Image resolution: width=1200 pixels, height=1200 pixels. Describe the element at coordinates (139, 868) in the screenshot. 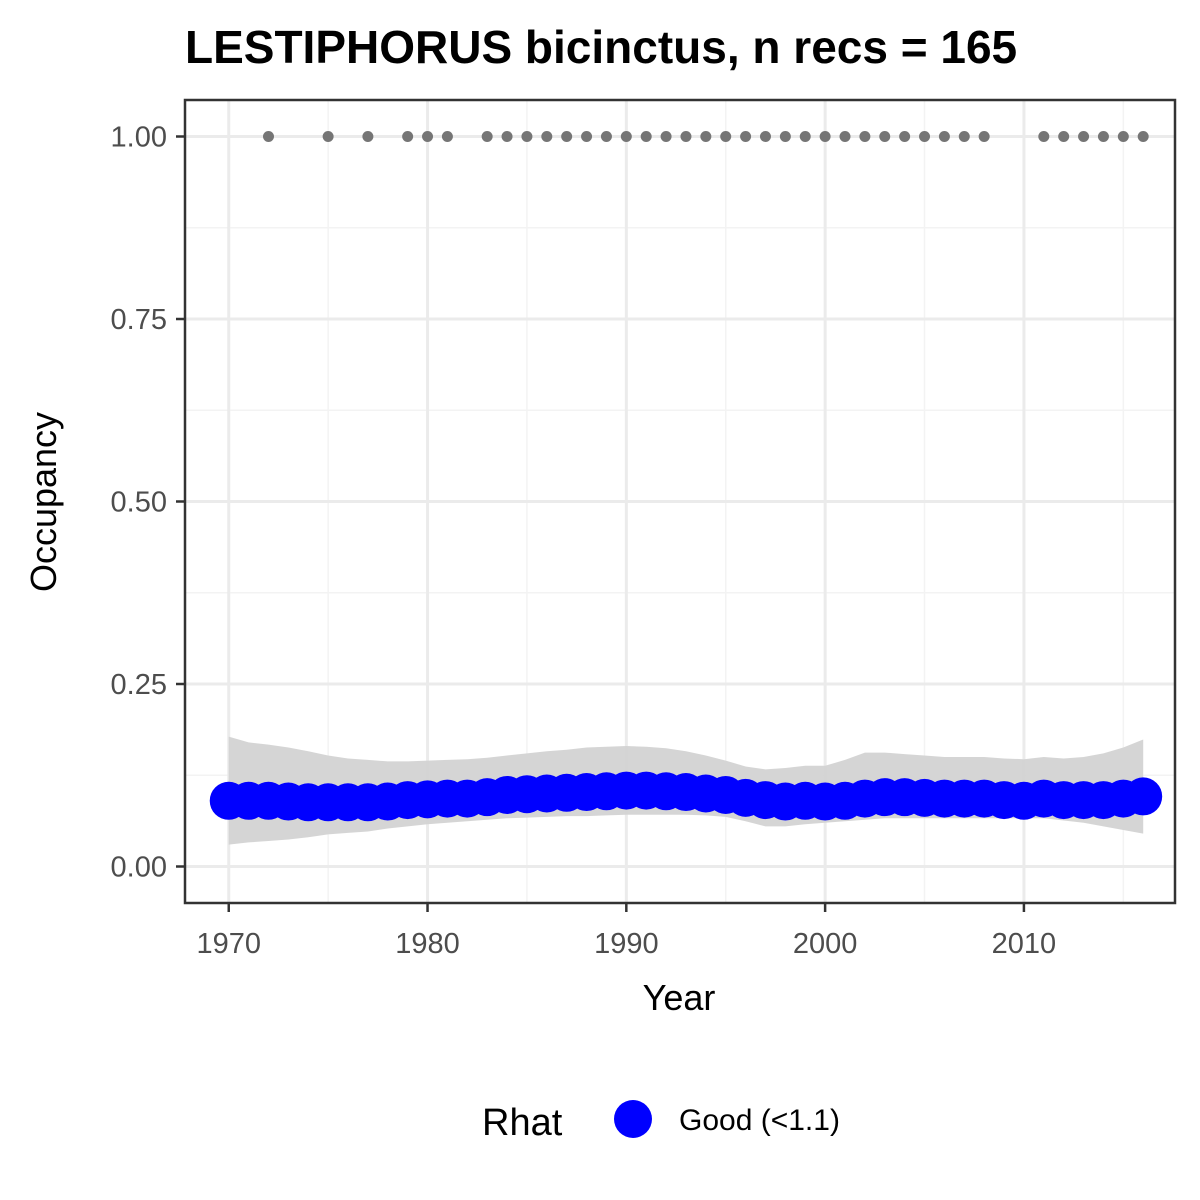

I see `y-tick-label: 0.00` at that location.